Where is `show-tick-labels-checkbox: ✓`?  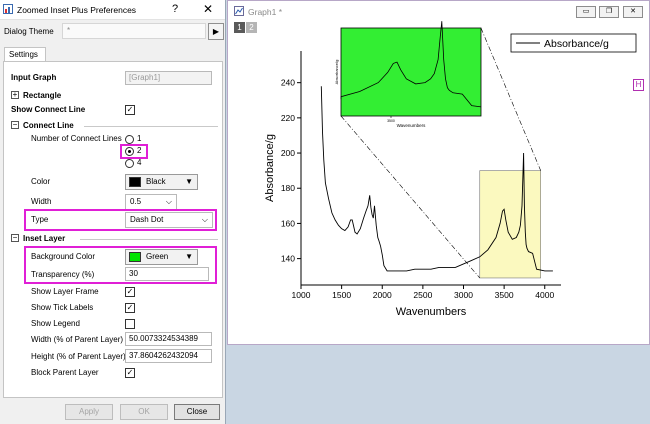
show-tick-labels-checkbox: ✓ is located at coordinates (130, 308).